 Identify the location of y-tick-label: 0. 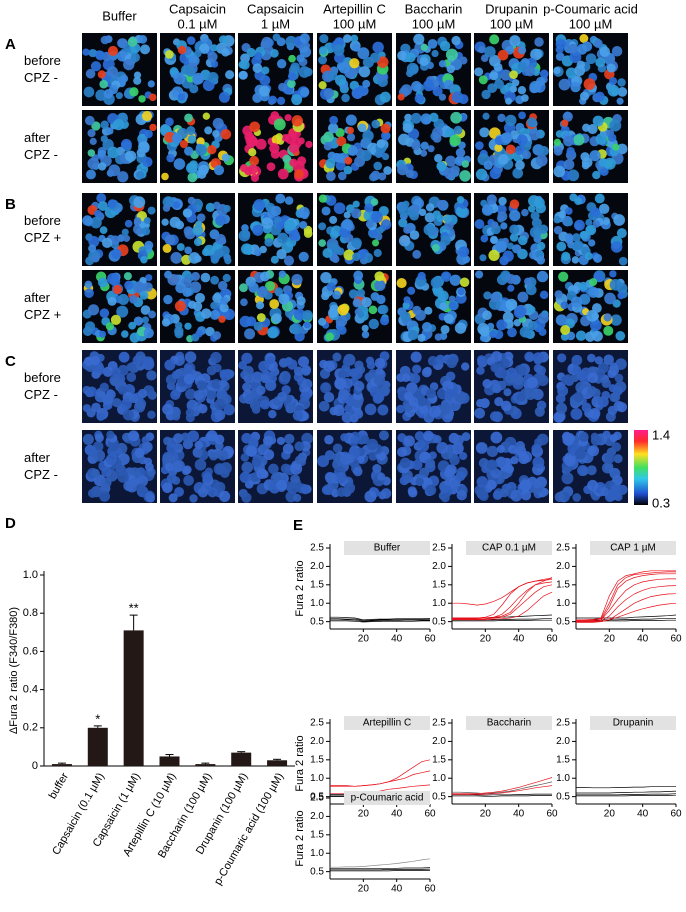
(35, 766).